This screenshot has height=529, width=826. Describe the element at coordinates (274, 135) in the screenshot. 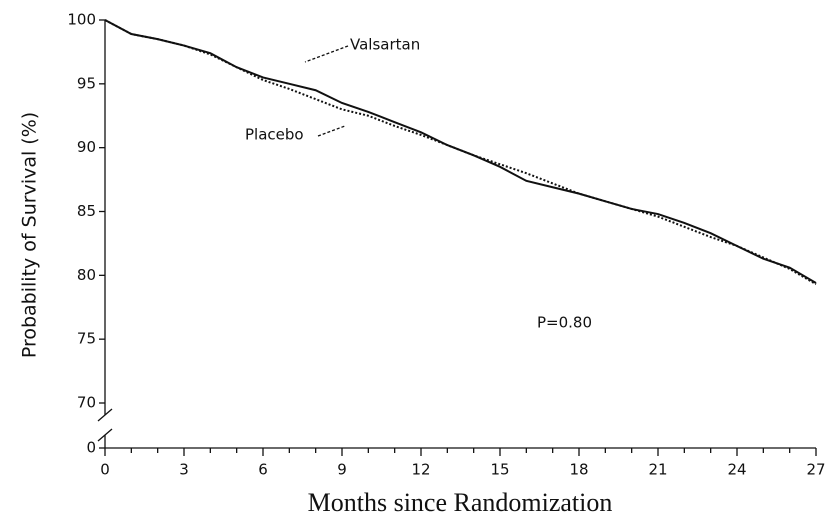

I see `legend-label: Placebo` at that location.